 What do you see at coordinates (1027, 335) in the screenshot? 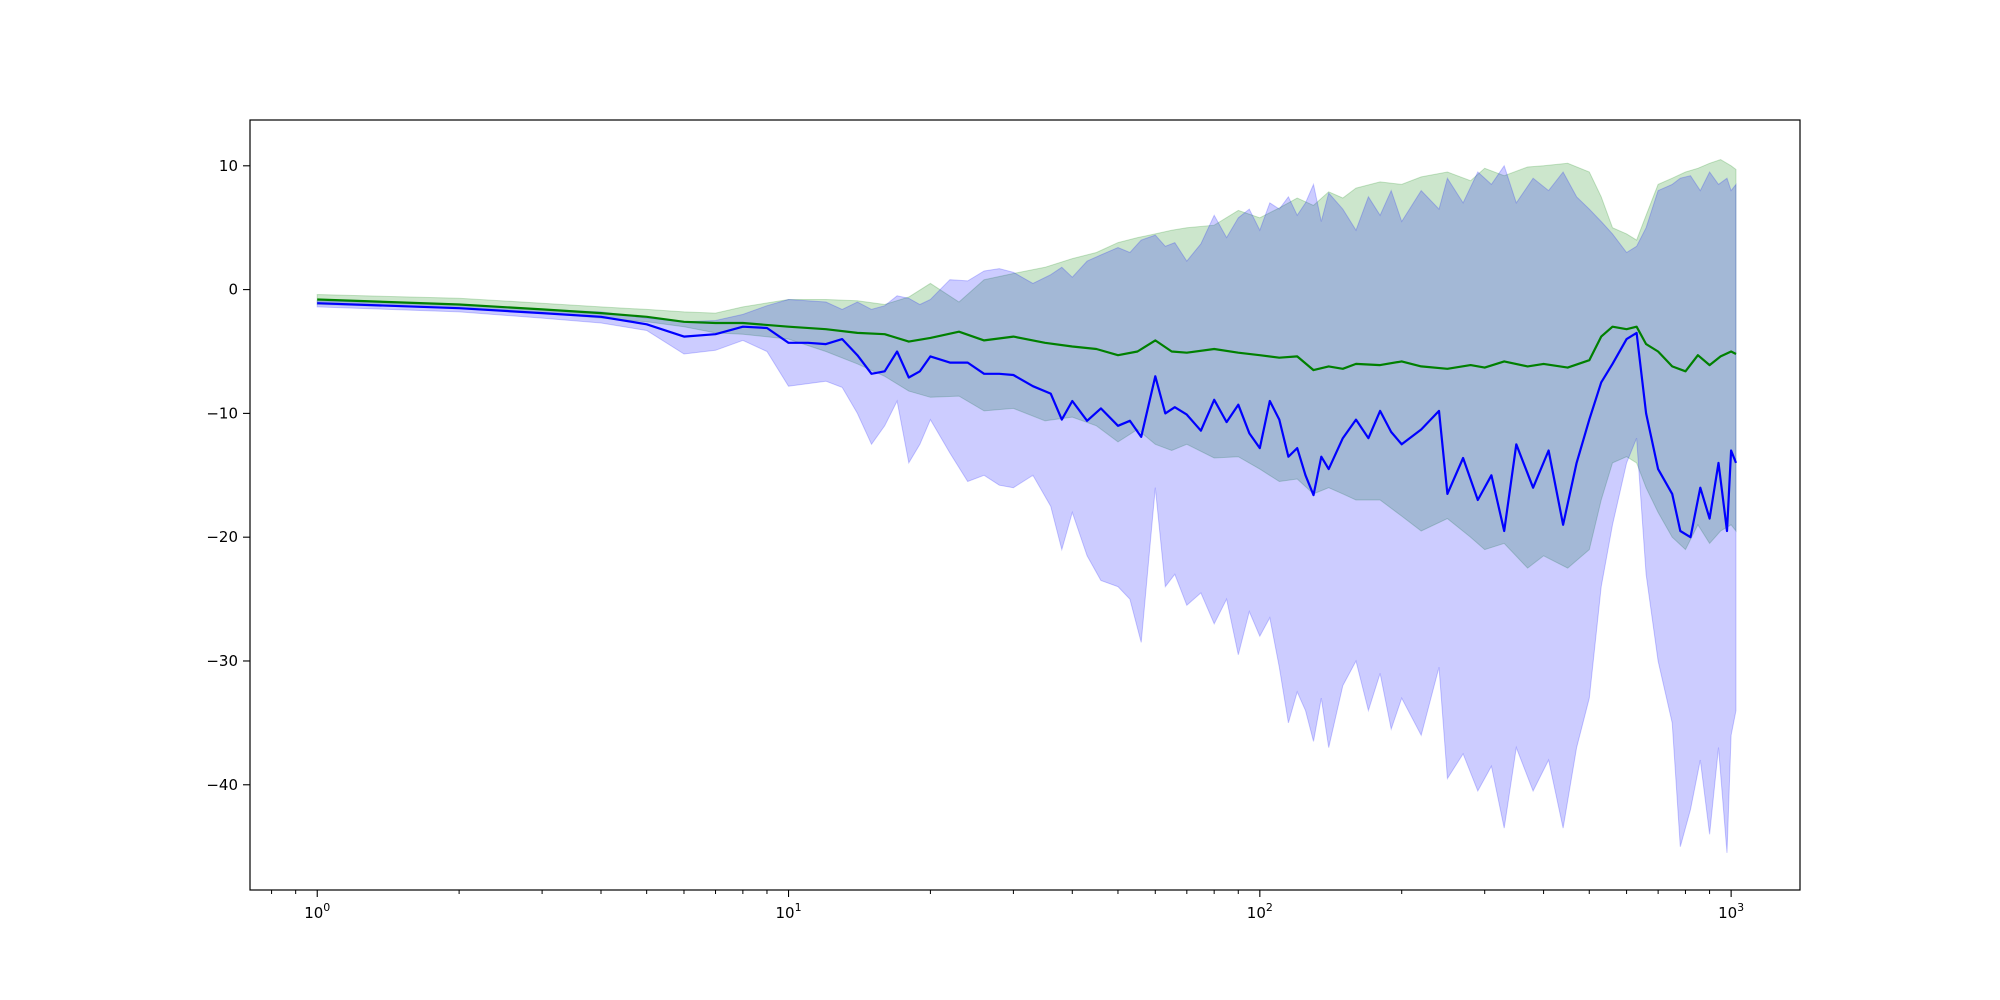
I see `series-1-line` at bounding box center [1027, 335].